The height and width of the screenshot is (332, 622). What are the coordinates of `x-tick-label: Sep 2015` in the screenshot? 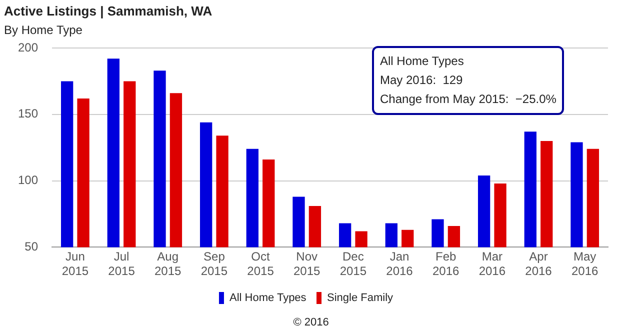 It's located at (214, 264).